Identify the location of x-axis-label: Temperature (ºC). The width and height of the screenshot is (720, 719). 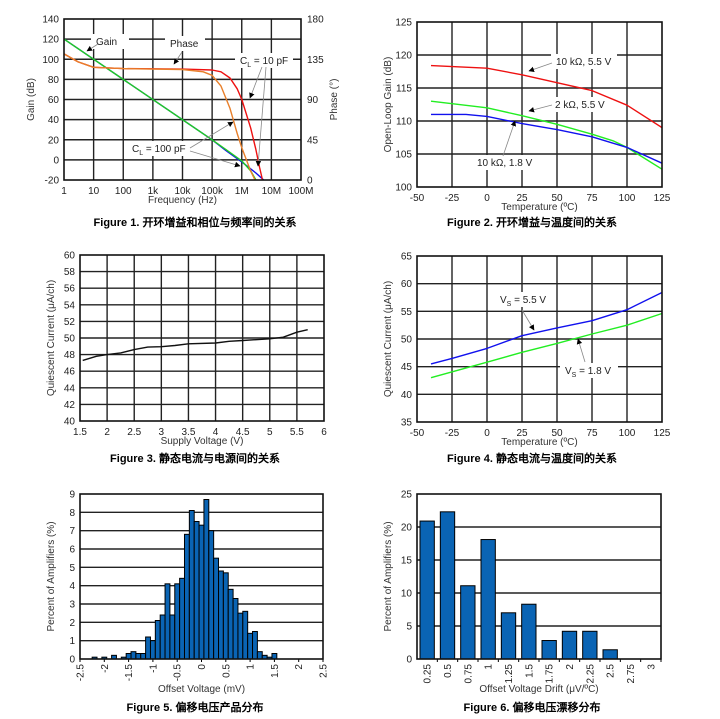
(539, 442).